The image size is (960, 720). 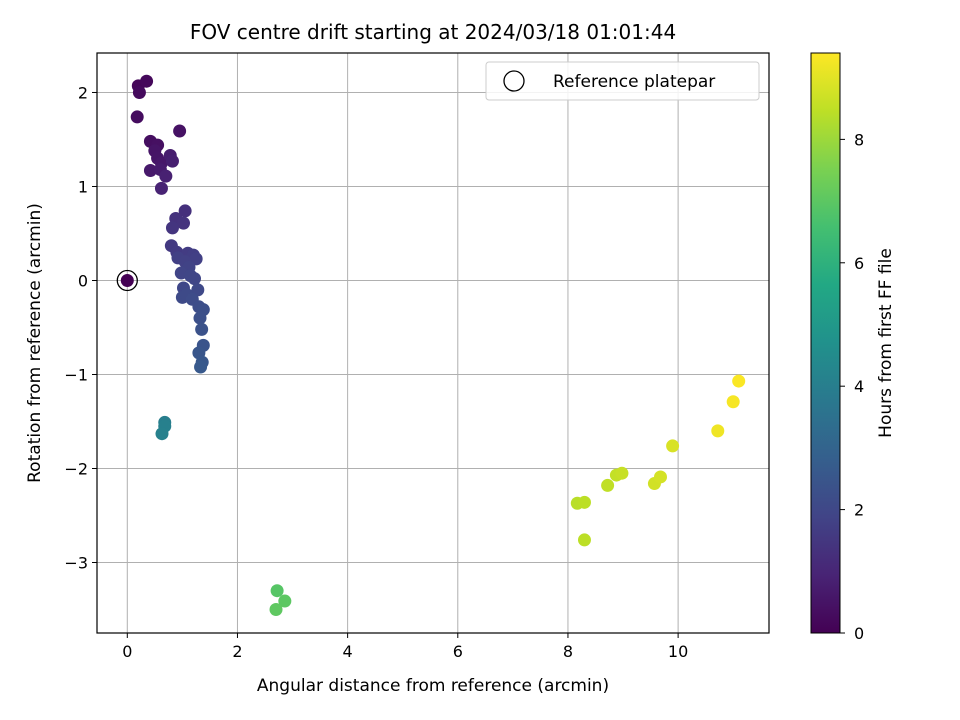 I want to click on x-tick-label: 6, so click(x=458, y=651).